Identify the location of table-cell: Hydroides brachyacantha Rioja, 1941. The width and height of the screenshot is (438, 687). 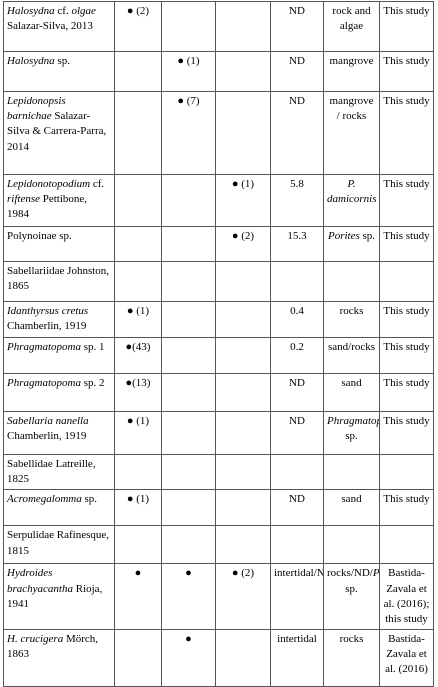
(59, 597).